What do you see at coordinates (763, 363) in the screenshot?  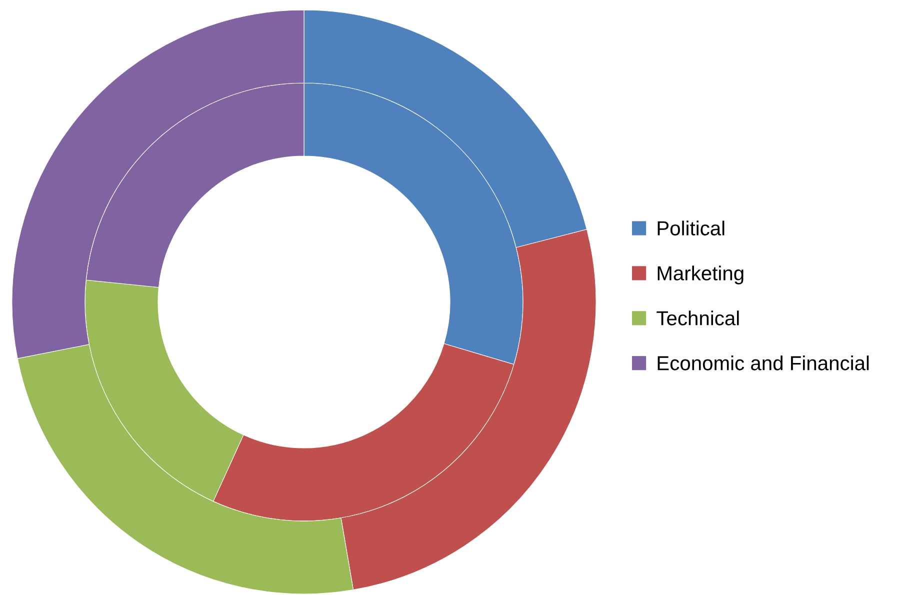 I see `legend-label: Economic and Financial` at bounding box center [763, 363].